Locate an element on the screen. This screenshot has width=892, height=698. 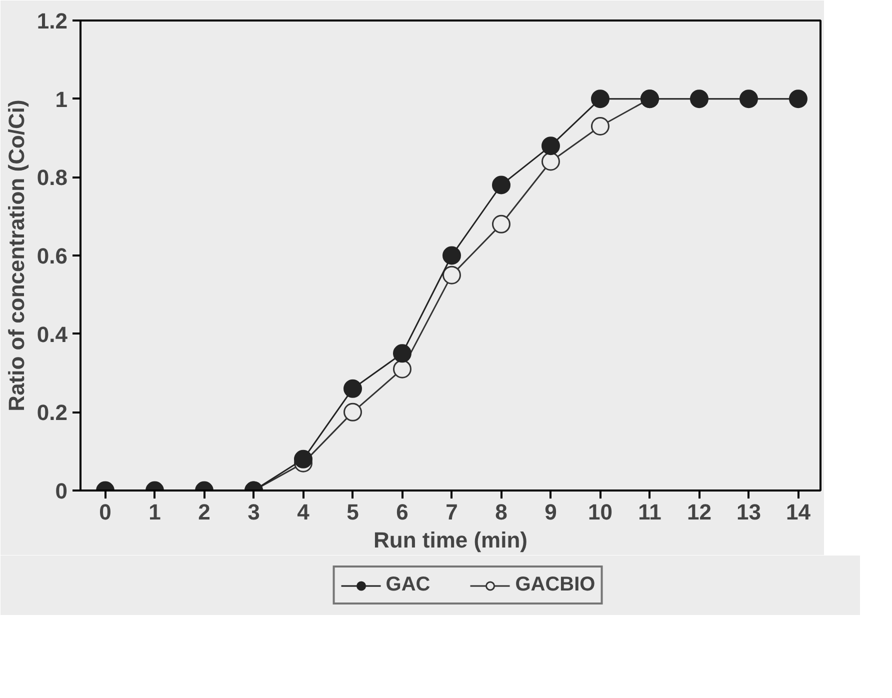
legend-label: GACBIO is located at coordinates (555, 585).